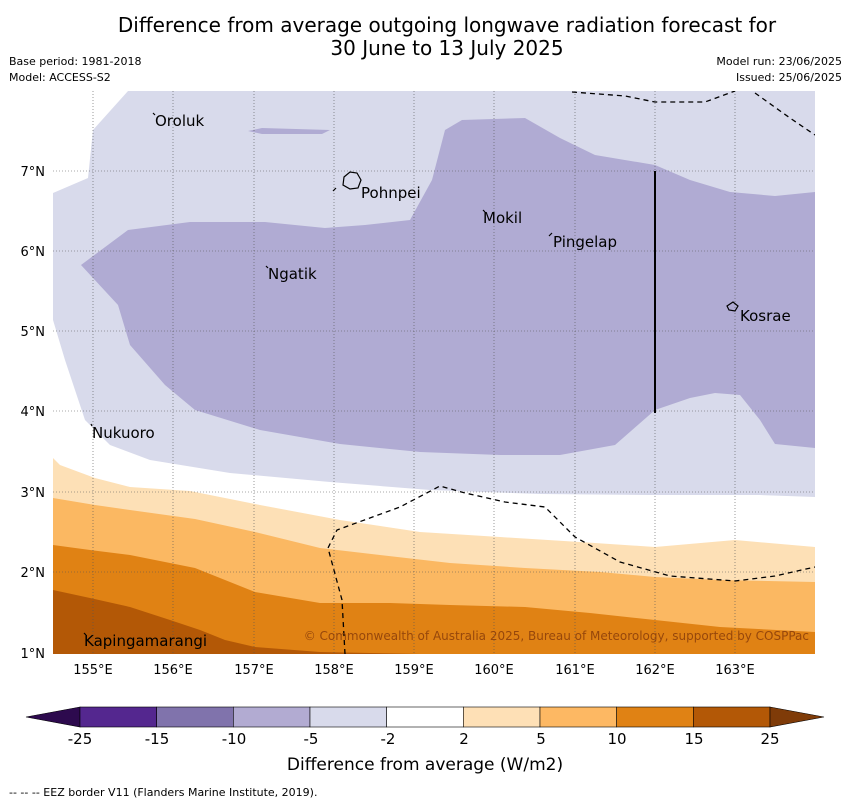  What do you see at coordinates (292, 274) in the screenshot?
I see `place-label: Ngatik` at bounding box center [292, 274].